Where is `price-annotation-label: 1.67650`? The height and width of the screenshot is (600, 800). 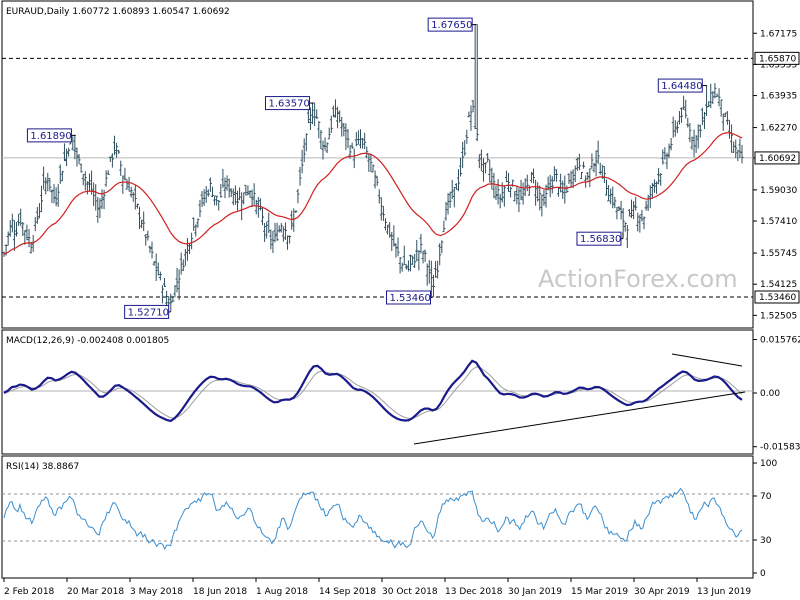
price-annotation-label: 1.67650 is located at coordinates (451, 25).